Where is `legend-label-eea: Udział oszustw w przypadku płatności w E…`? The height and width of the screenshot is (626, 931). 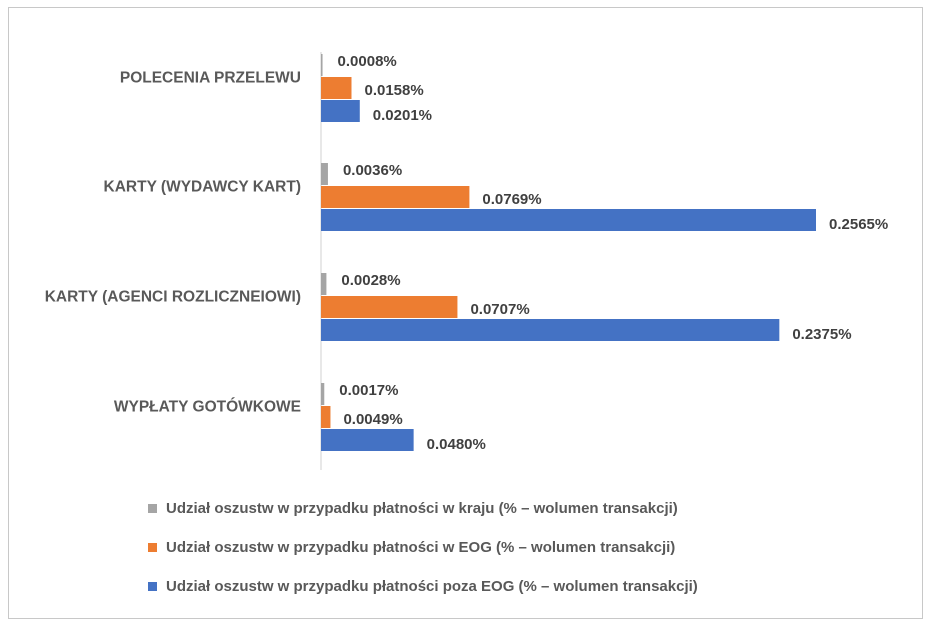 legend-label-eea: Udział oszustw w przypadku płatności w E… is located at coordinates (421, 547).